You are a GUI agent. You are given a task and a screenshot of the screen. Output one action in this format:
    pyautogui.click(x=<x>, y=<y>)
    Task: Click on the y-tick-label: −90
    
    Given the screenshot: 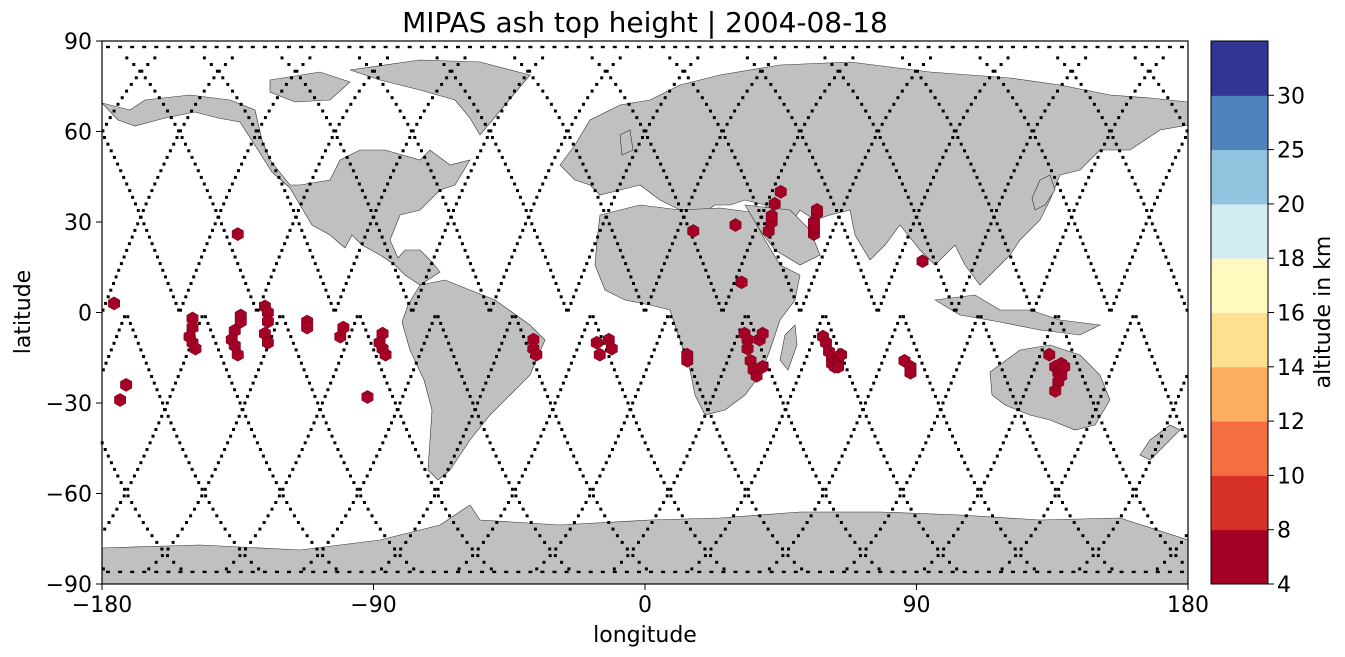 What is the action you would take?
    pyautogui.click(x=69, y=585)
    